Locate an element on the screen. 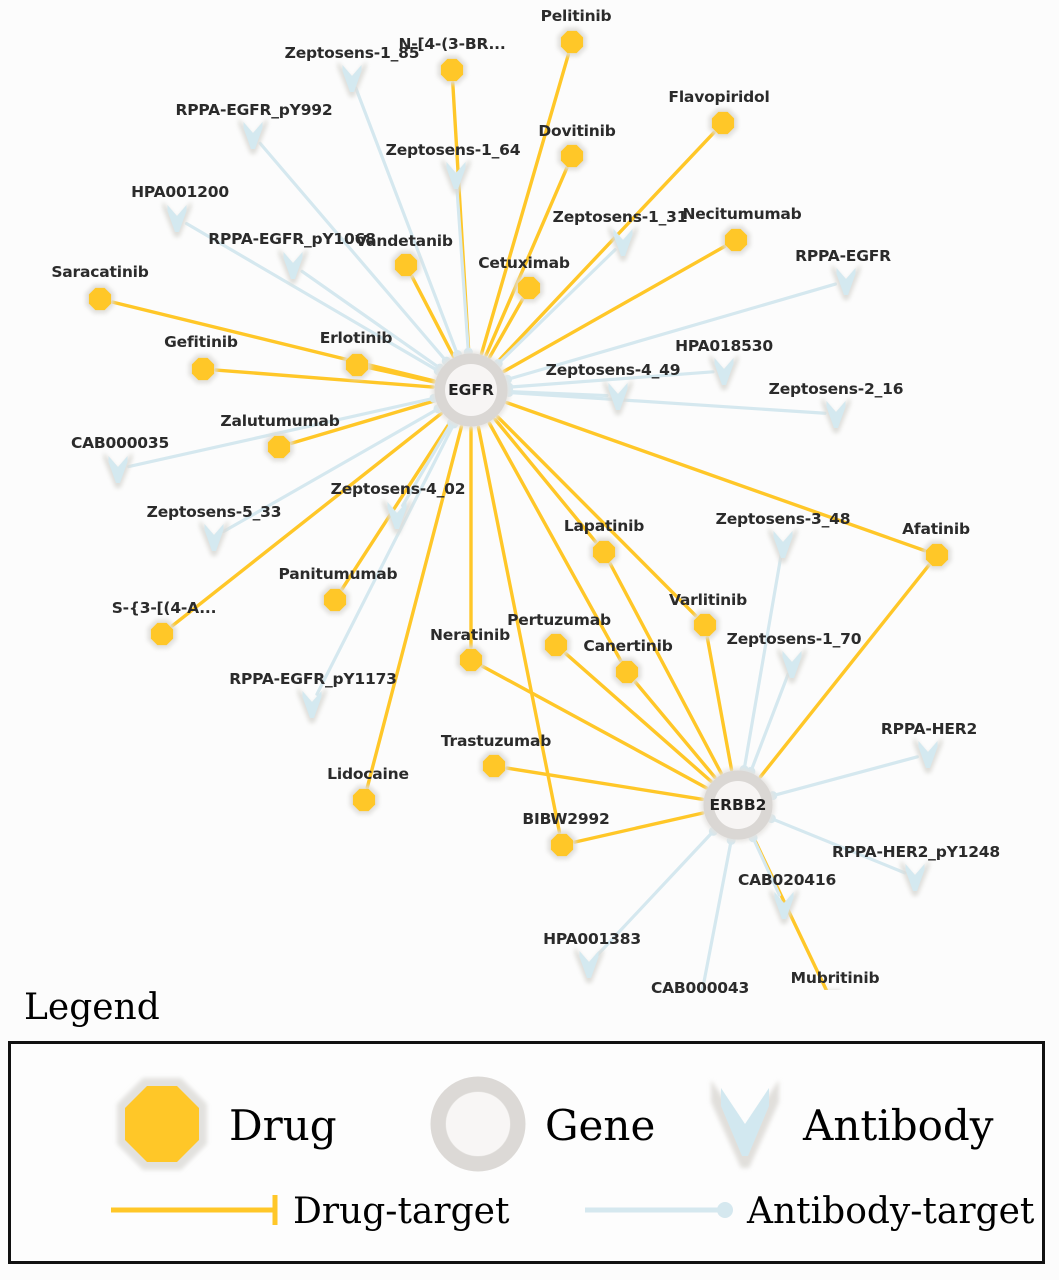 The height and width of the screenshot is (1280, 1059). gene-node-core is located at coordinates (738, 805).